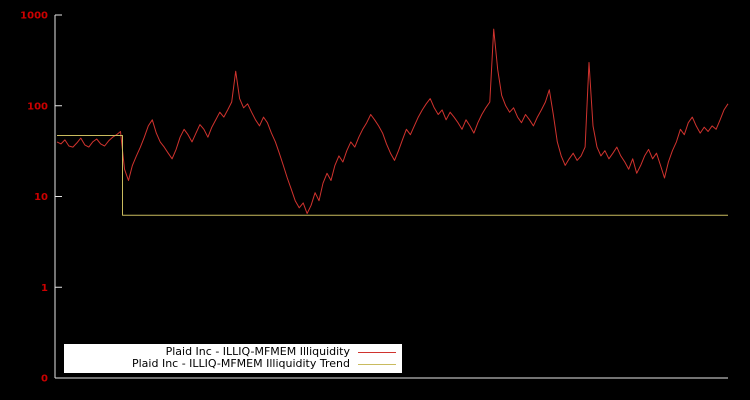  What do you see at coordinates (41, 197) in the screenshot?
I see `y-tick-label: 10` at bounding box center [41, 197].